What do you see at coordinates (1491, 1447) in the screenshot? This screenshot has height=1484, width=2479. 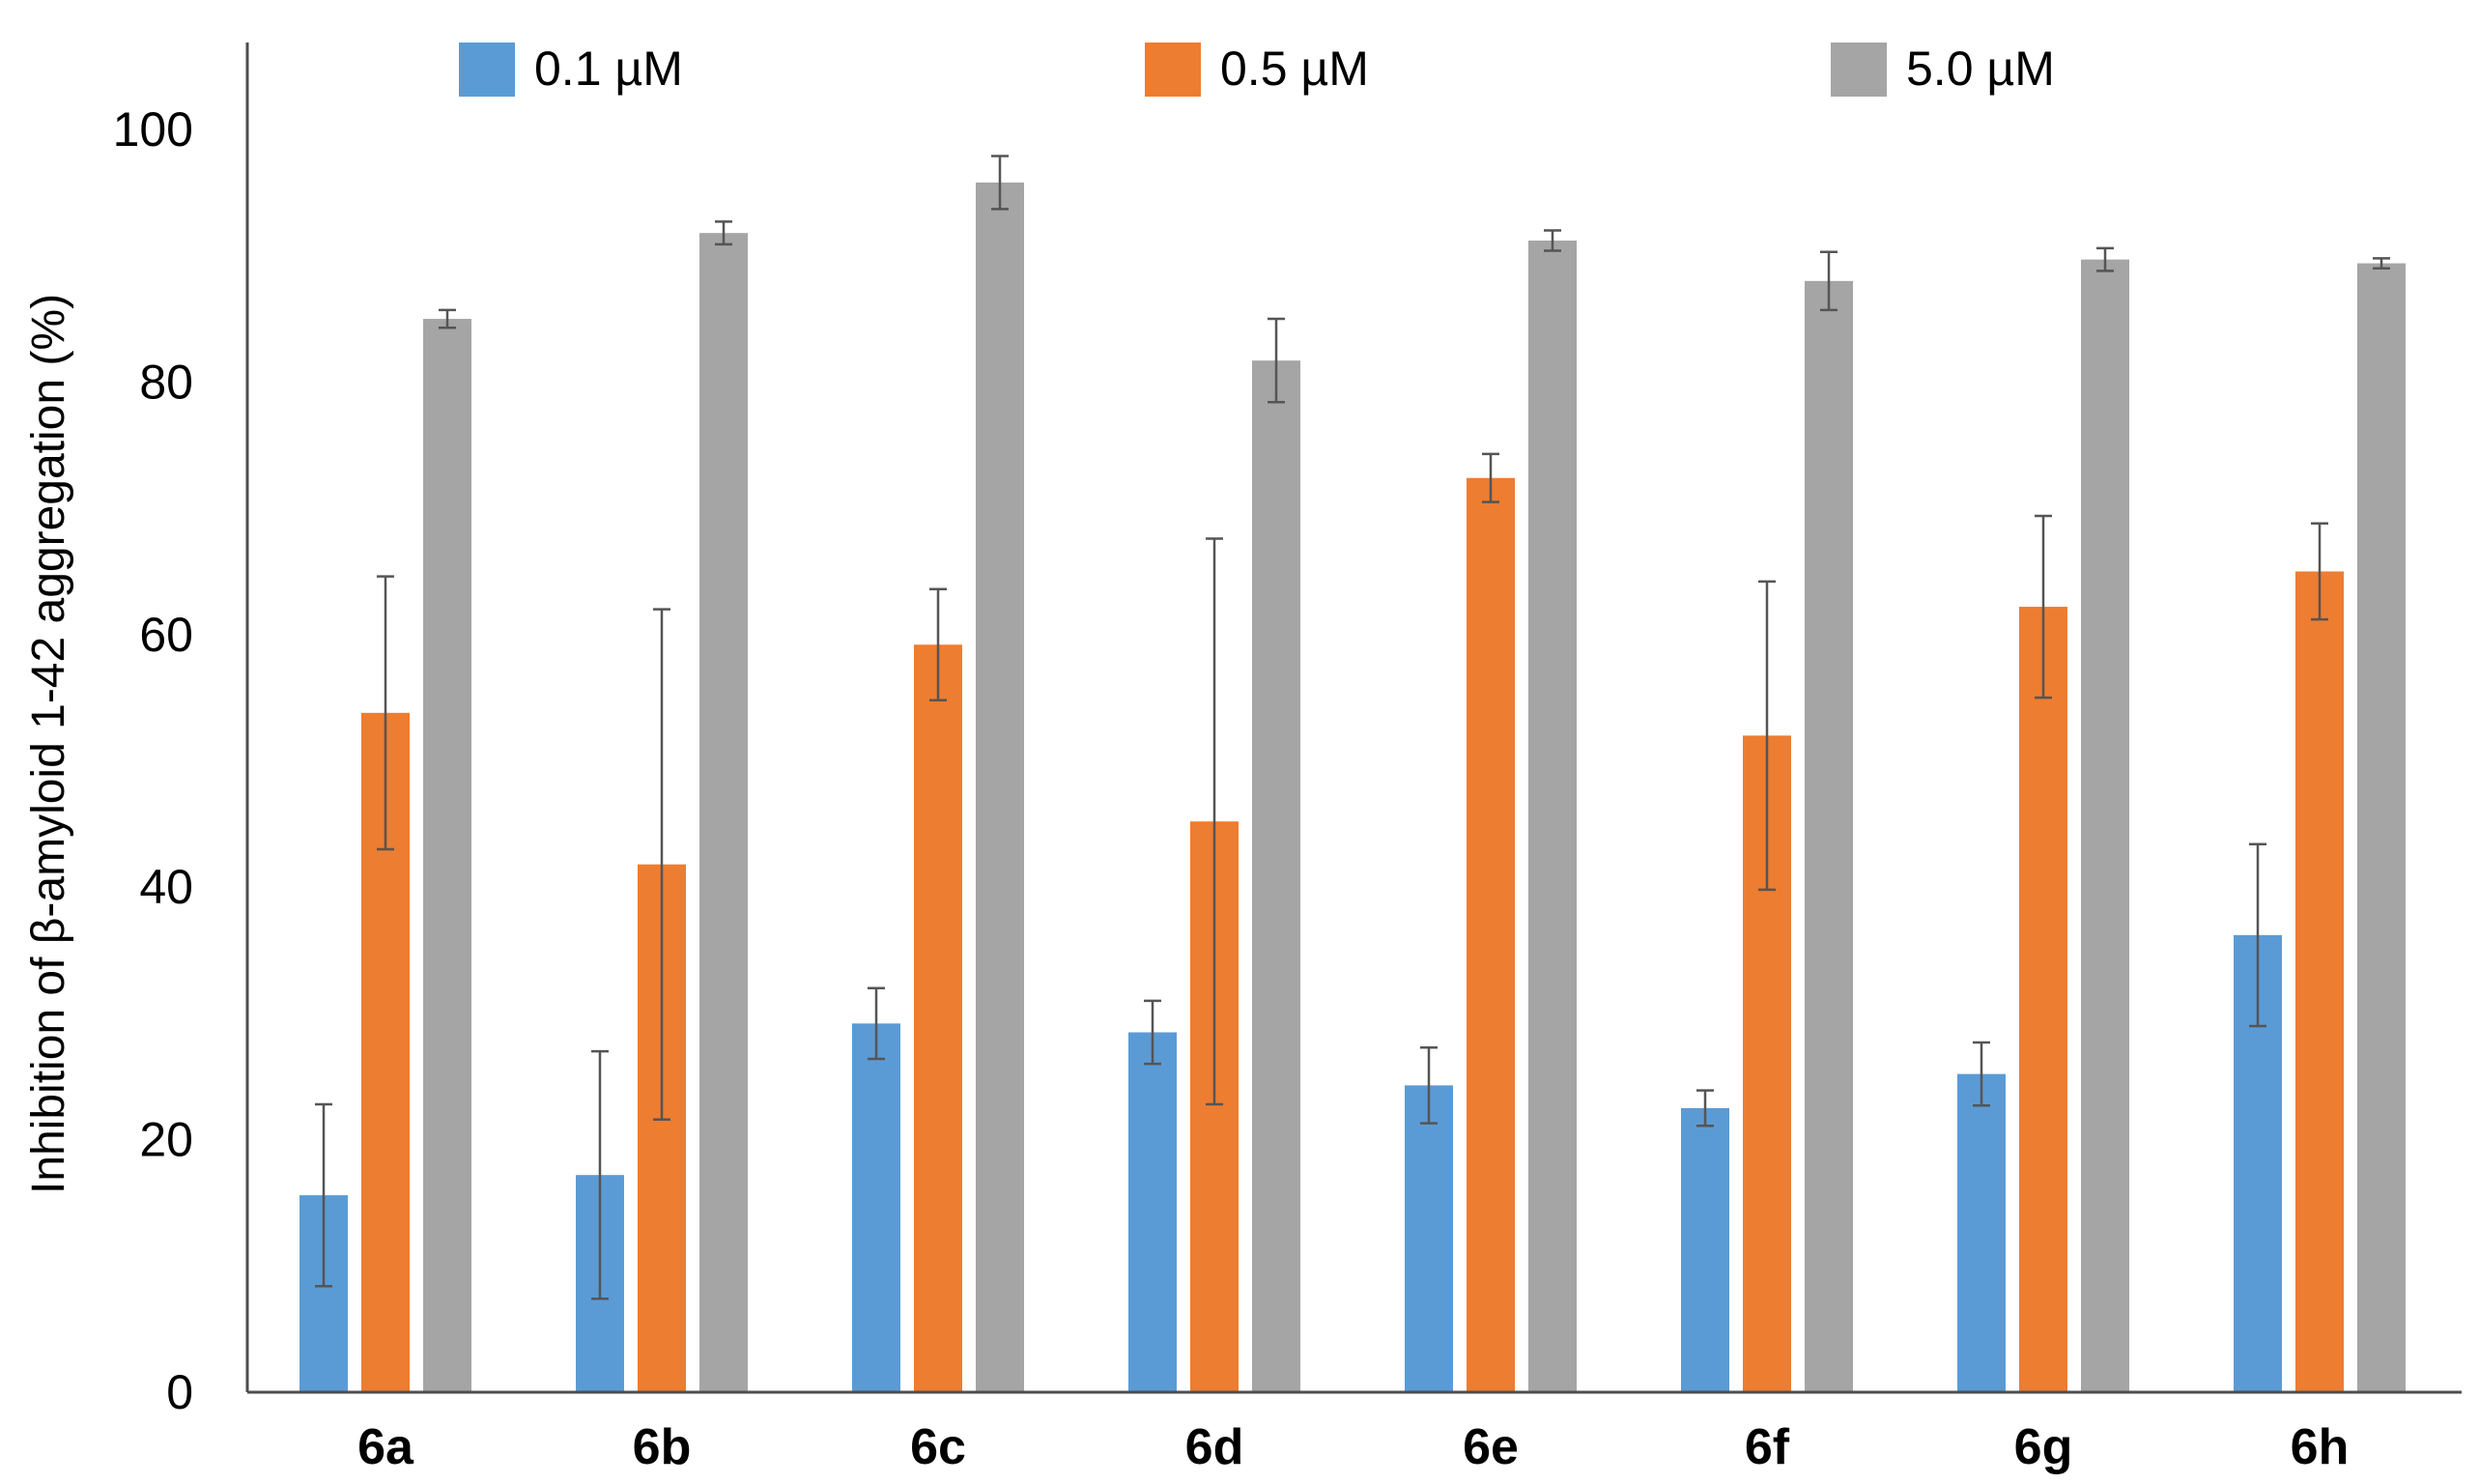 I see `x-tick-label: 6e` at bounding box center [1491, 1447].